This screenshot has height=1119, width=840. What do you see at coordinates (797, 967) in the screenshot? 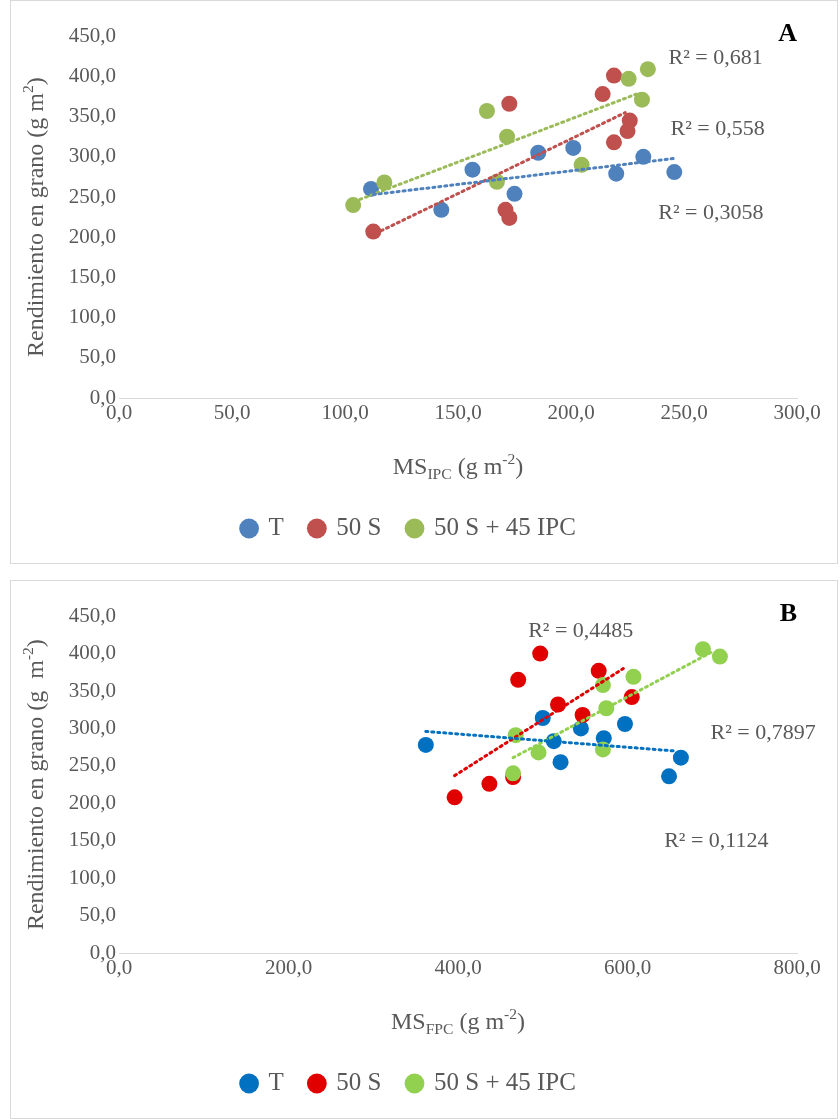
I see `x-tick-label: 800,0` at bounding box center [797, 967].